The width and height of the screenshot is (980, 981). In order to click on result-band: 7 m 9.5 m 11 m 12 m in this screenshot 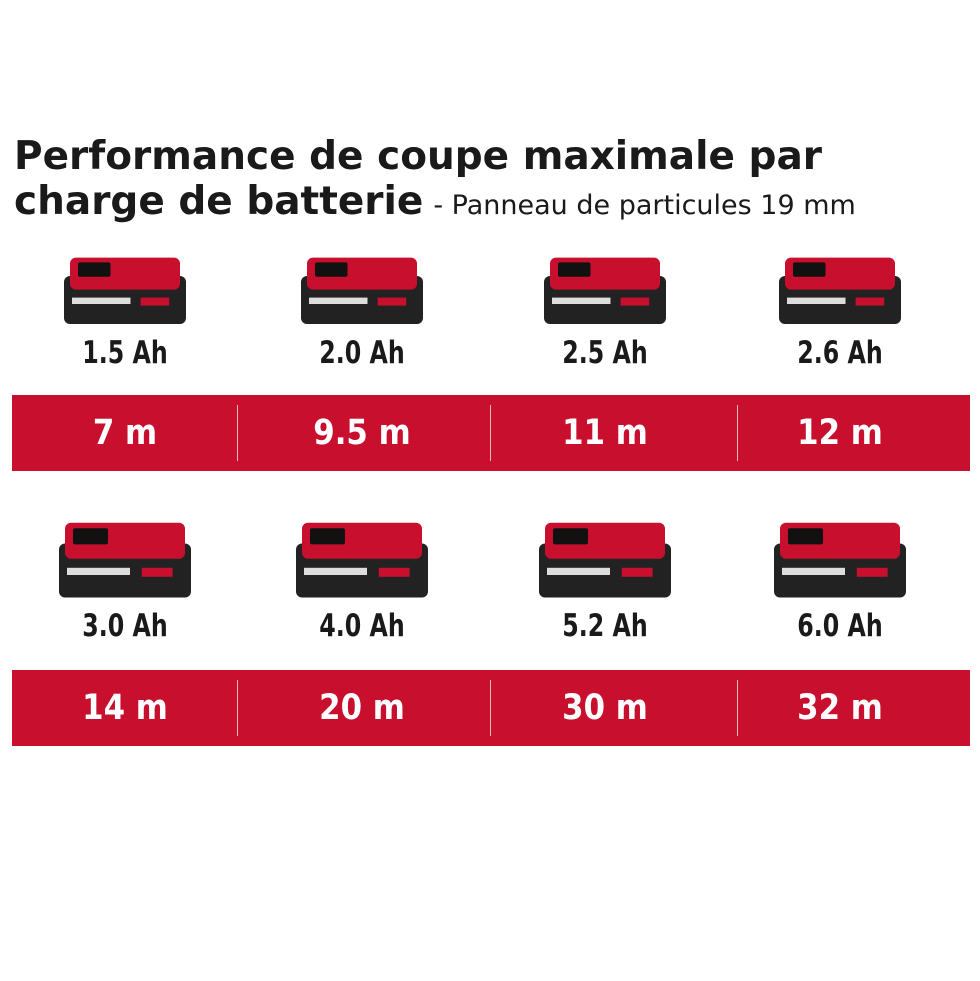, I will do `click(491, 433)`.